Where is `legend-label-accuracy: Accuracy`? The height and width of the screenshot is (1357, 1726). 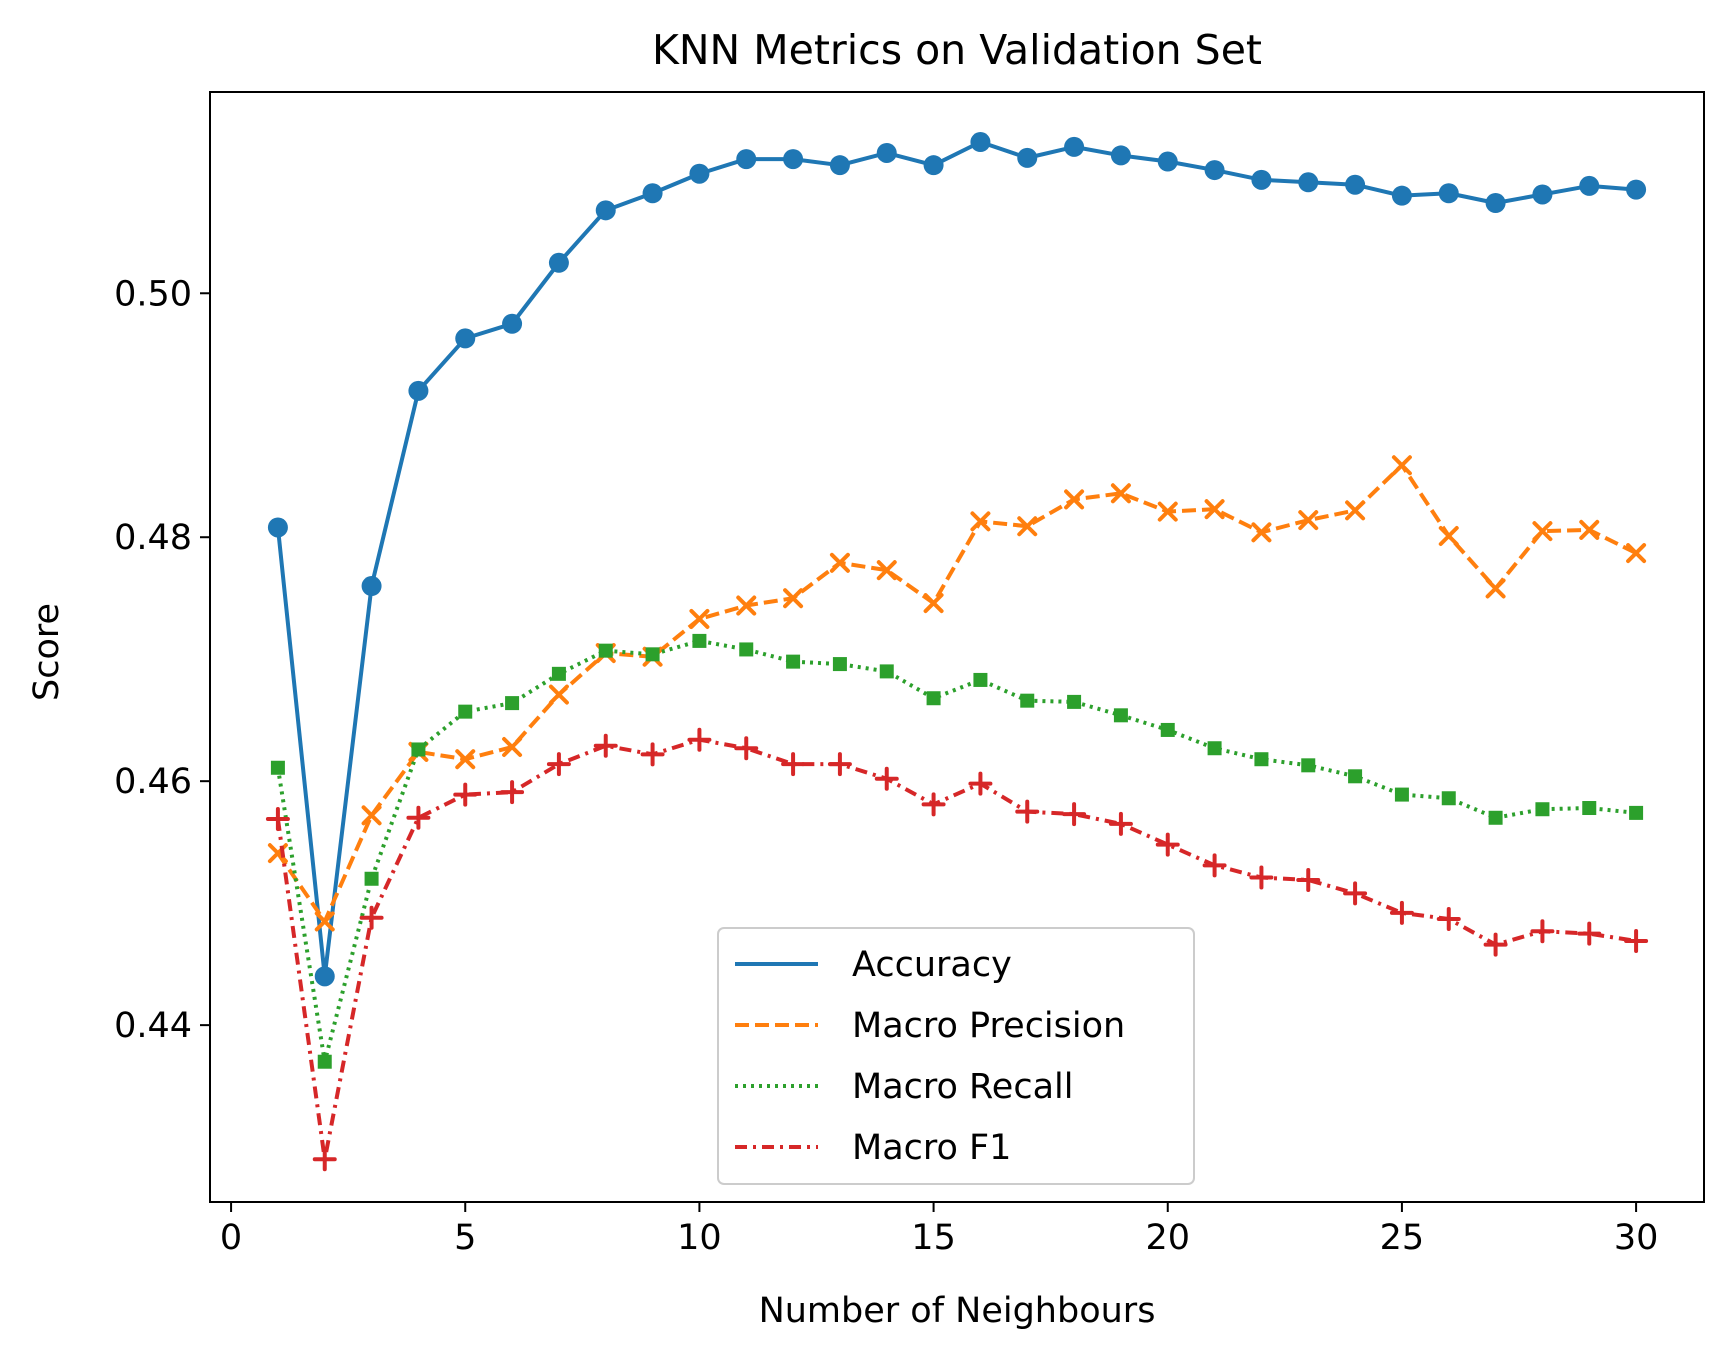 legend-label-accuracy: Accuracy is located at coordinates (932, 965).